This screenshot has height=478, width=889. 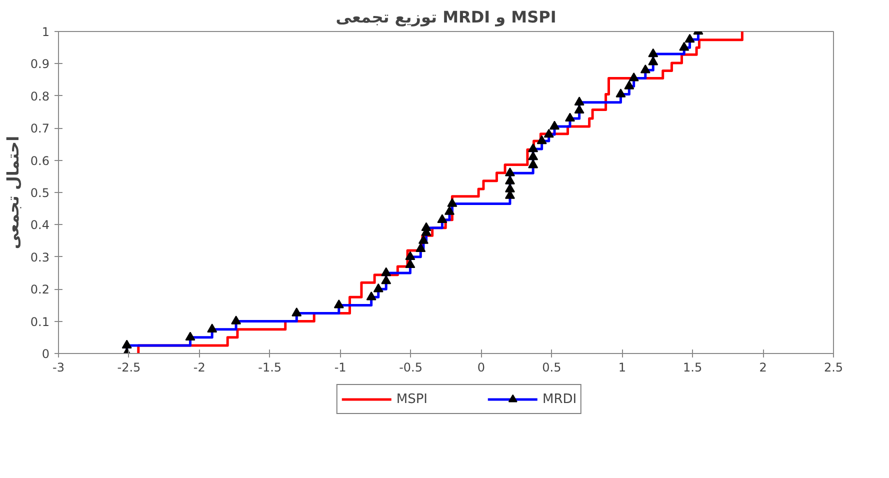 I want to click on x-tick-label: -1, so click(x=340, y=367).